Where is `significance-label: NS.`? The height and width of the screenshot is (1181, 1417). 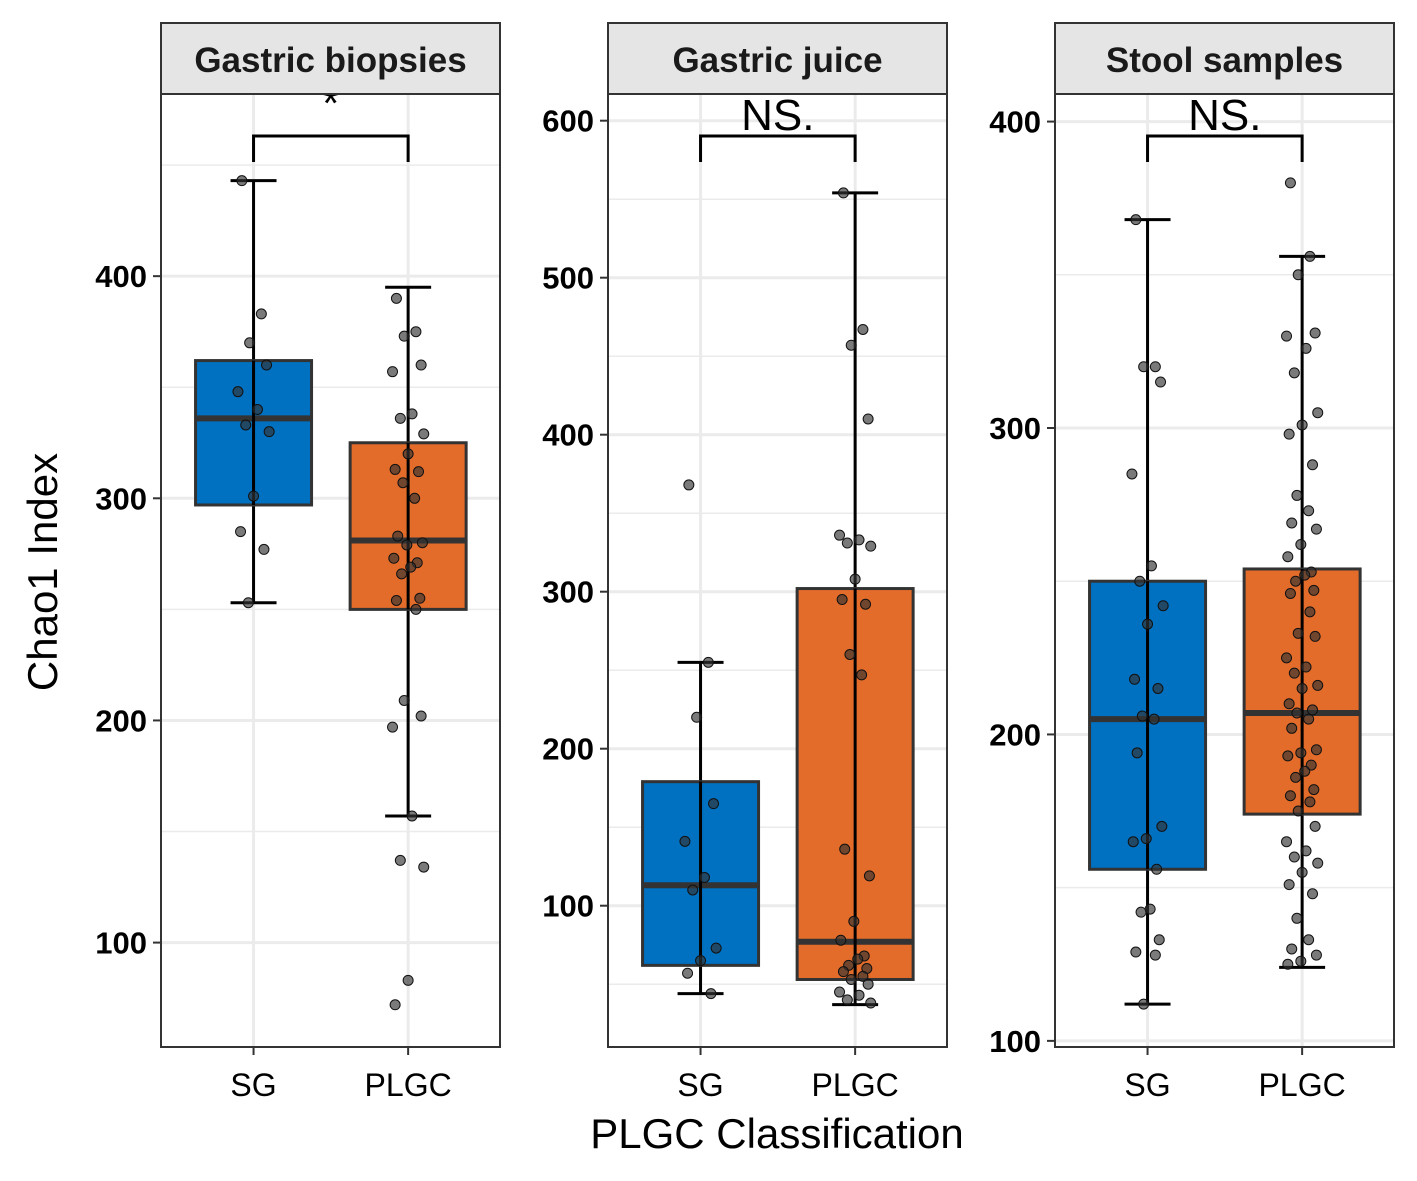
significance-label: NS. is located at coordinates (777, 115).